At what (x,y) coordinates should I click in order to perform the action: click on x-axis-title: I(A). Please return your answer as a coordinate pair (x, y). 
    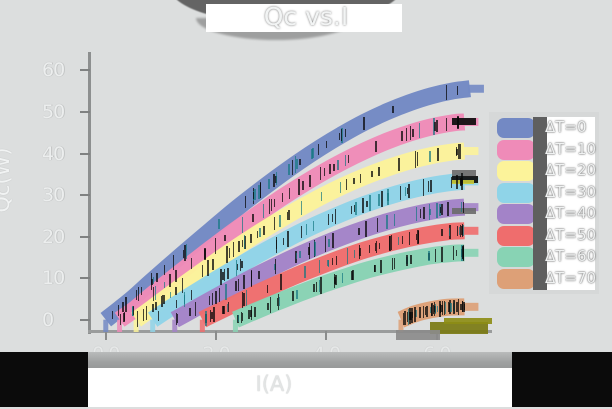
    Looking at the image, I should click on (274, 384).